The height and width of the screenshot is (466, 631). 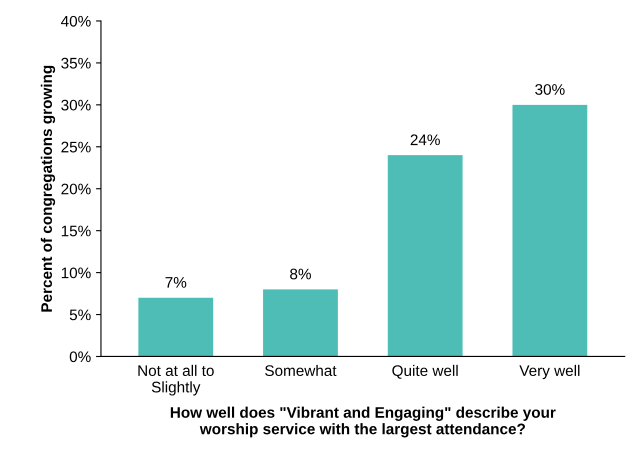 I want to click on y-tick-label: 35%, so click(x=76, y=63).